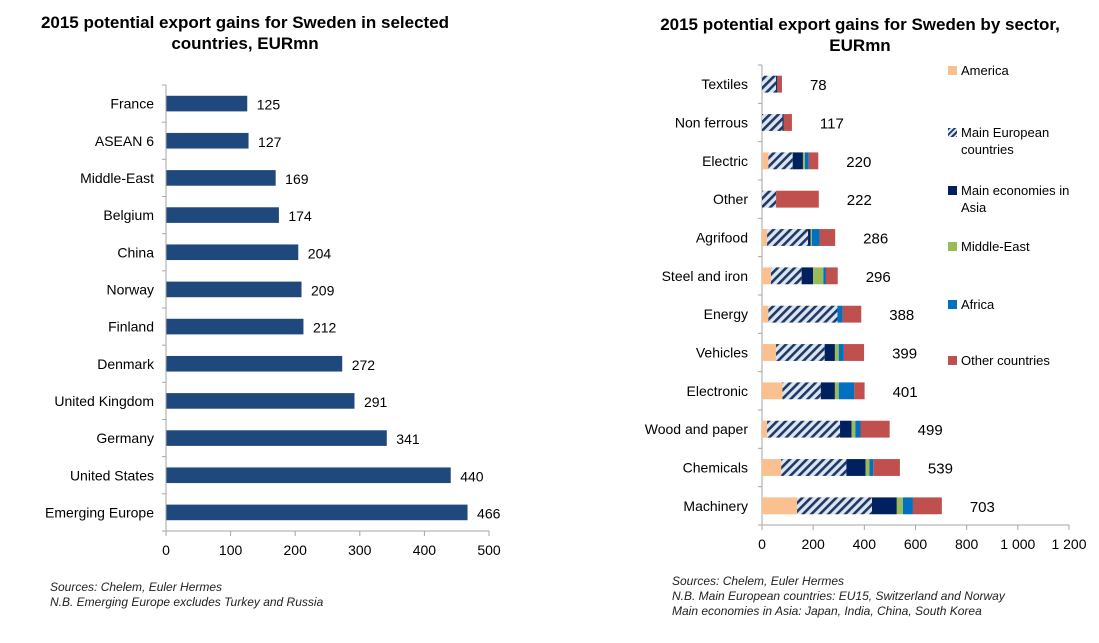  What do you see at coordinates (126, 364) in the screenshot?
I see `left-category-label: Denmark` at bounding box center [126, 364].